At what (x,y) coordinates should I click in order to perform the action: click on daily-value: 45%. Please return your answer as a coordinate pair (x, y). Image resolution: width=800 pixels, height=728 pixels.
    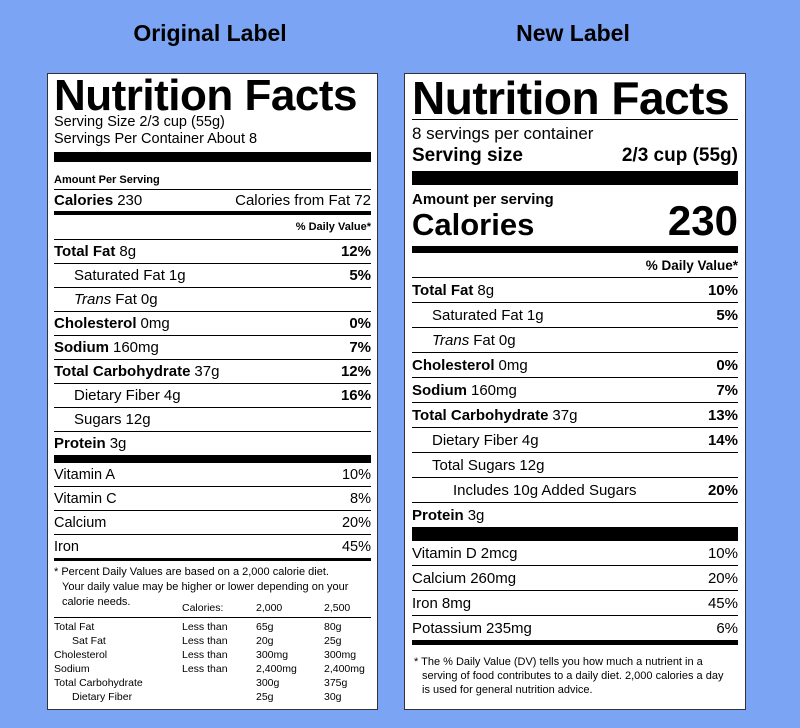
    Looking at the image, I should click on (722, 603).